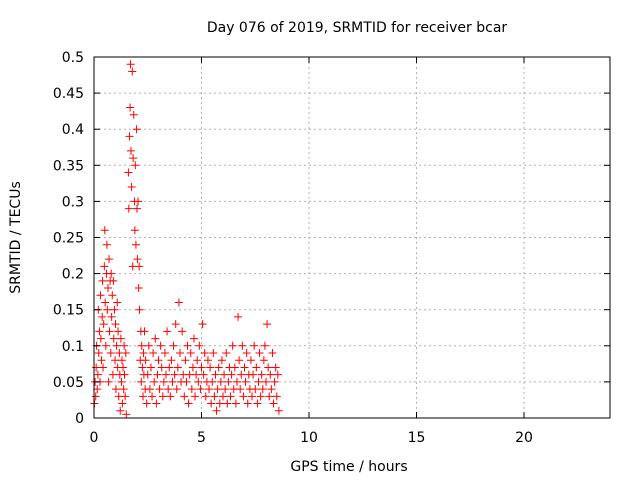 The height and width of the screenshot is (480, 640). Describe the element at coordinates (94, 438) in the screenshot. I see `x-tick-label: 0` at that location.